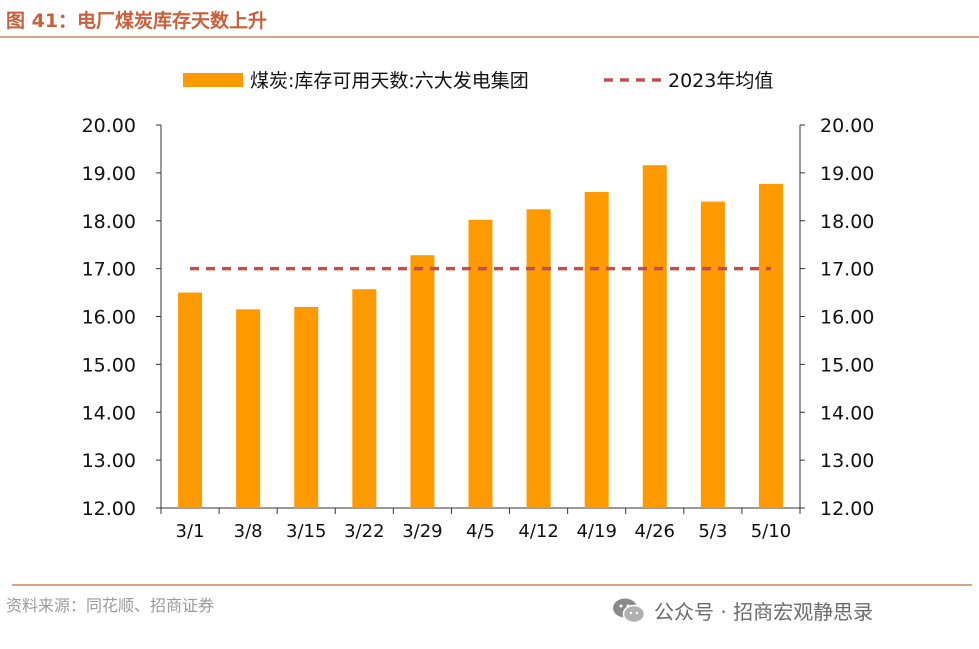  Describe the element at coordinates (847, 318) in the screenshot. I see `y-tick-label-right: 16.00` at that location.